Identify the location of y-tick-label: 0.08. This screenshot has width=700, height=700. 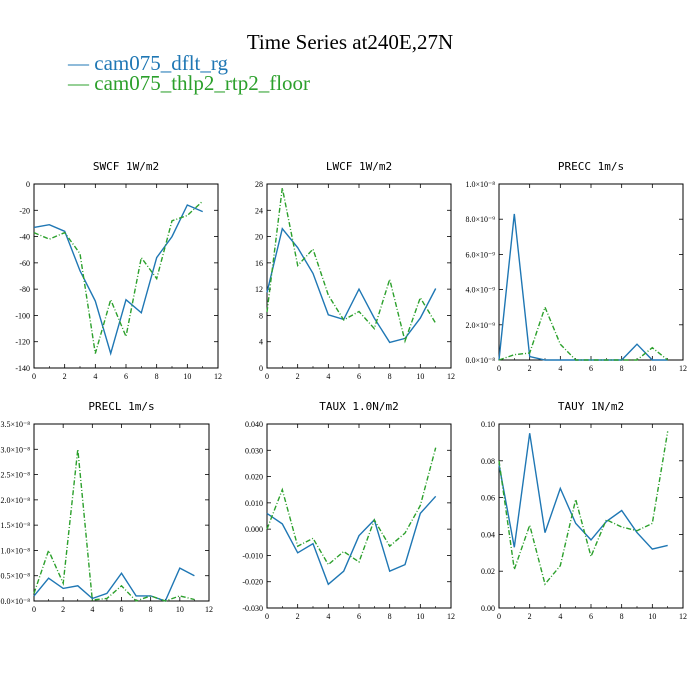
(488, 461).